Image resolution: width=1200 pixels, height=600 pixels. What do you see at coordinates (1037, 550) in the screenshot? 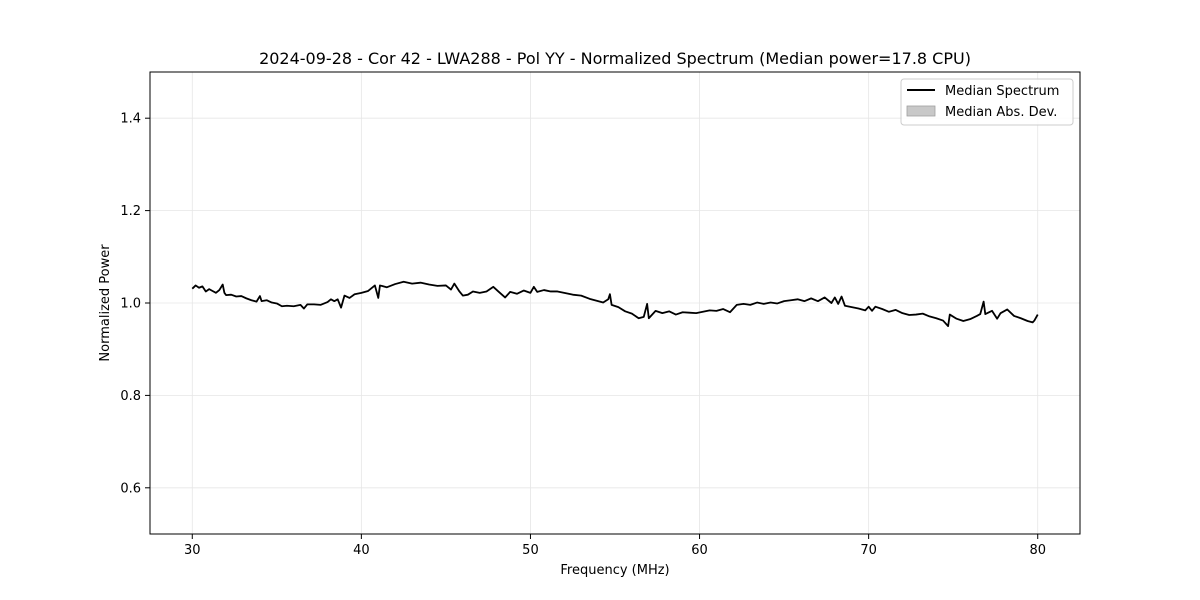
I see `x-tick-label: 80` at bounding box center [1037, 550].